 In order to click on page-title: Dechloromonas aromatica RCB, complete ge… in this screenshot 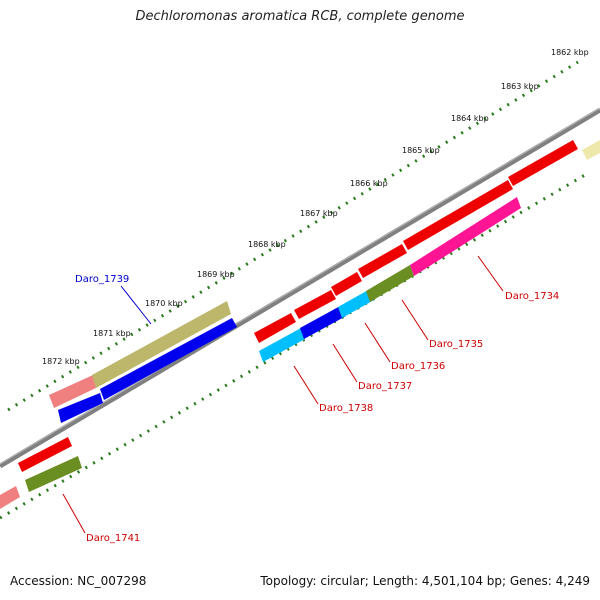, I will do `click(300, 16)`.